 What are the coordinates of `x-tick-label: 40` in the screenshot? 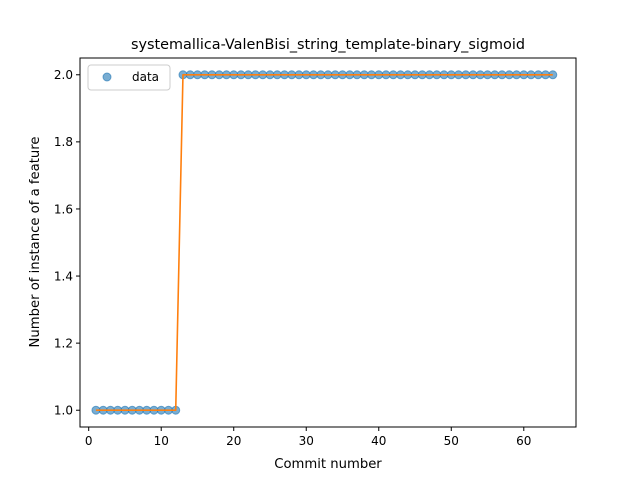 It's located at (378, 441).